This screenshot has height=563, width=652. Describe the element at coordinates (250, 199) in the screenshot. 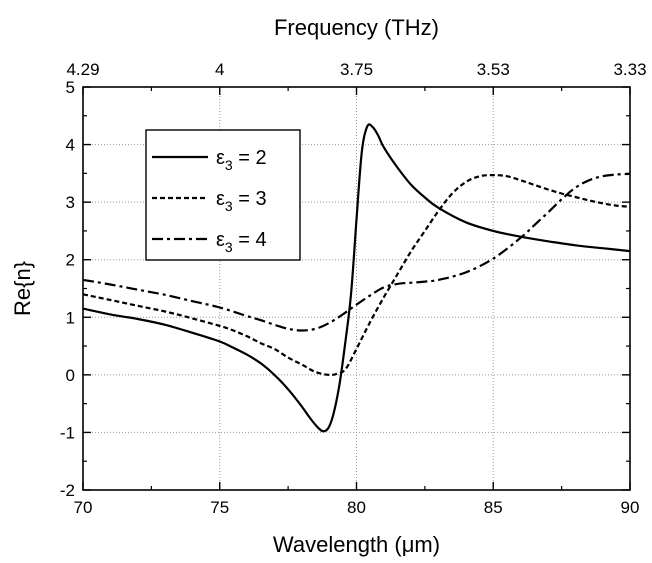

I see `legend-value: = 3` at that location.